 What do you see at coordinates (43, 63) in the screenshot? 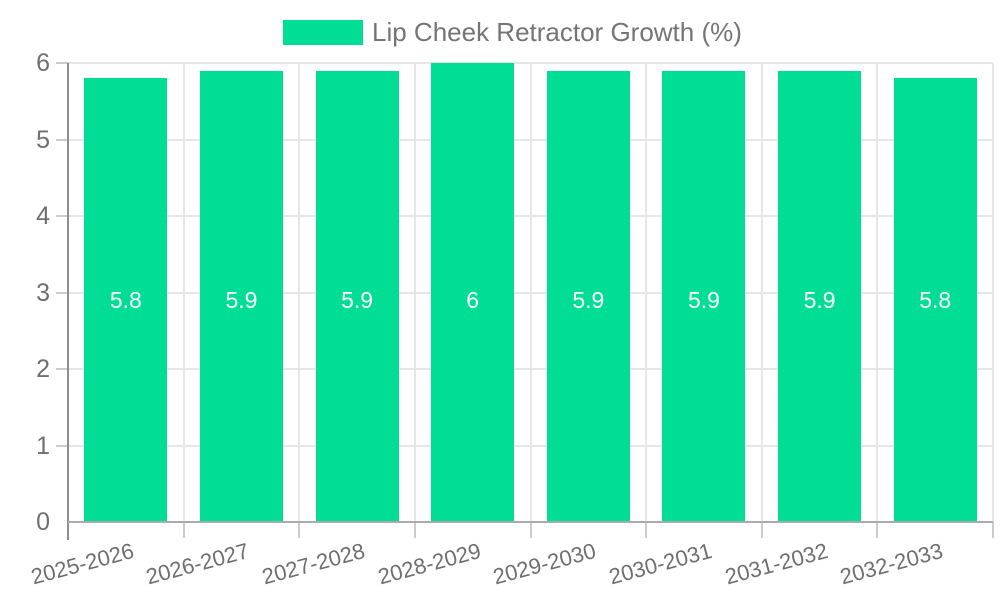
I see `y-axis-tick-label: 6` at bounding box center [43, 63].